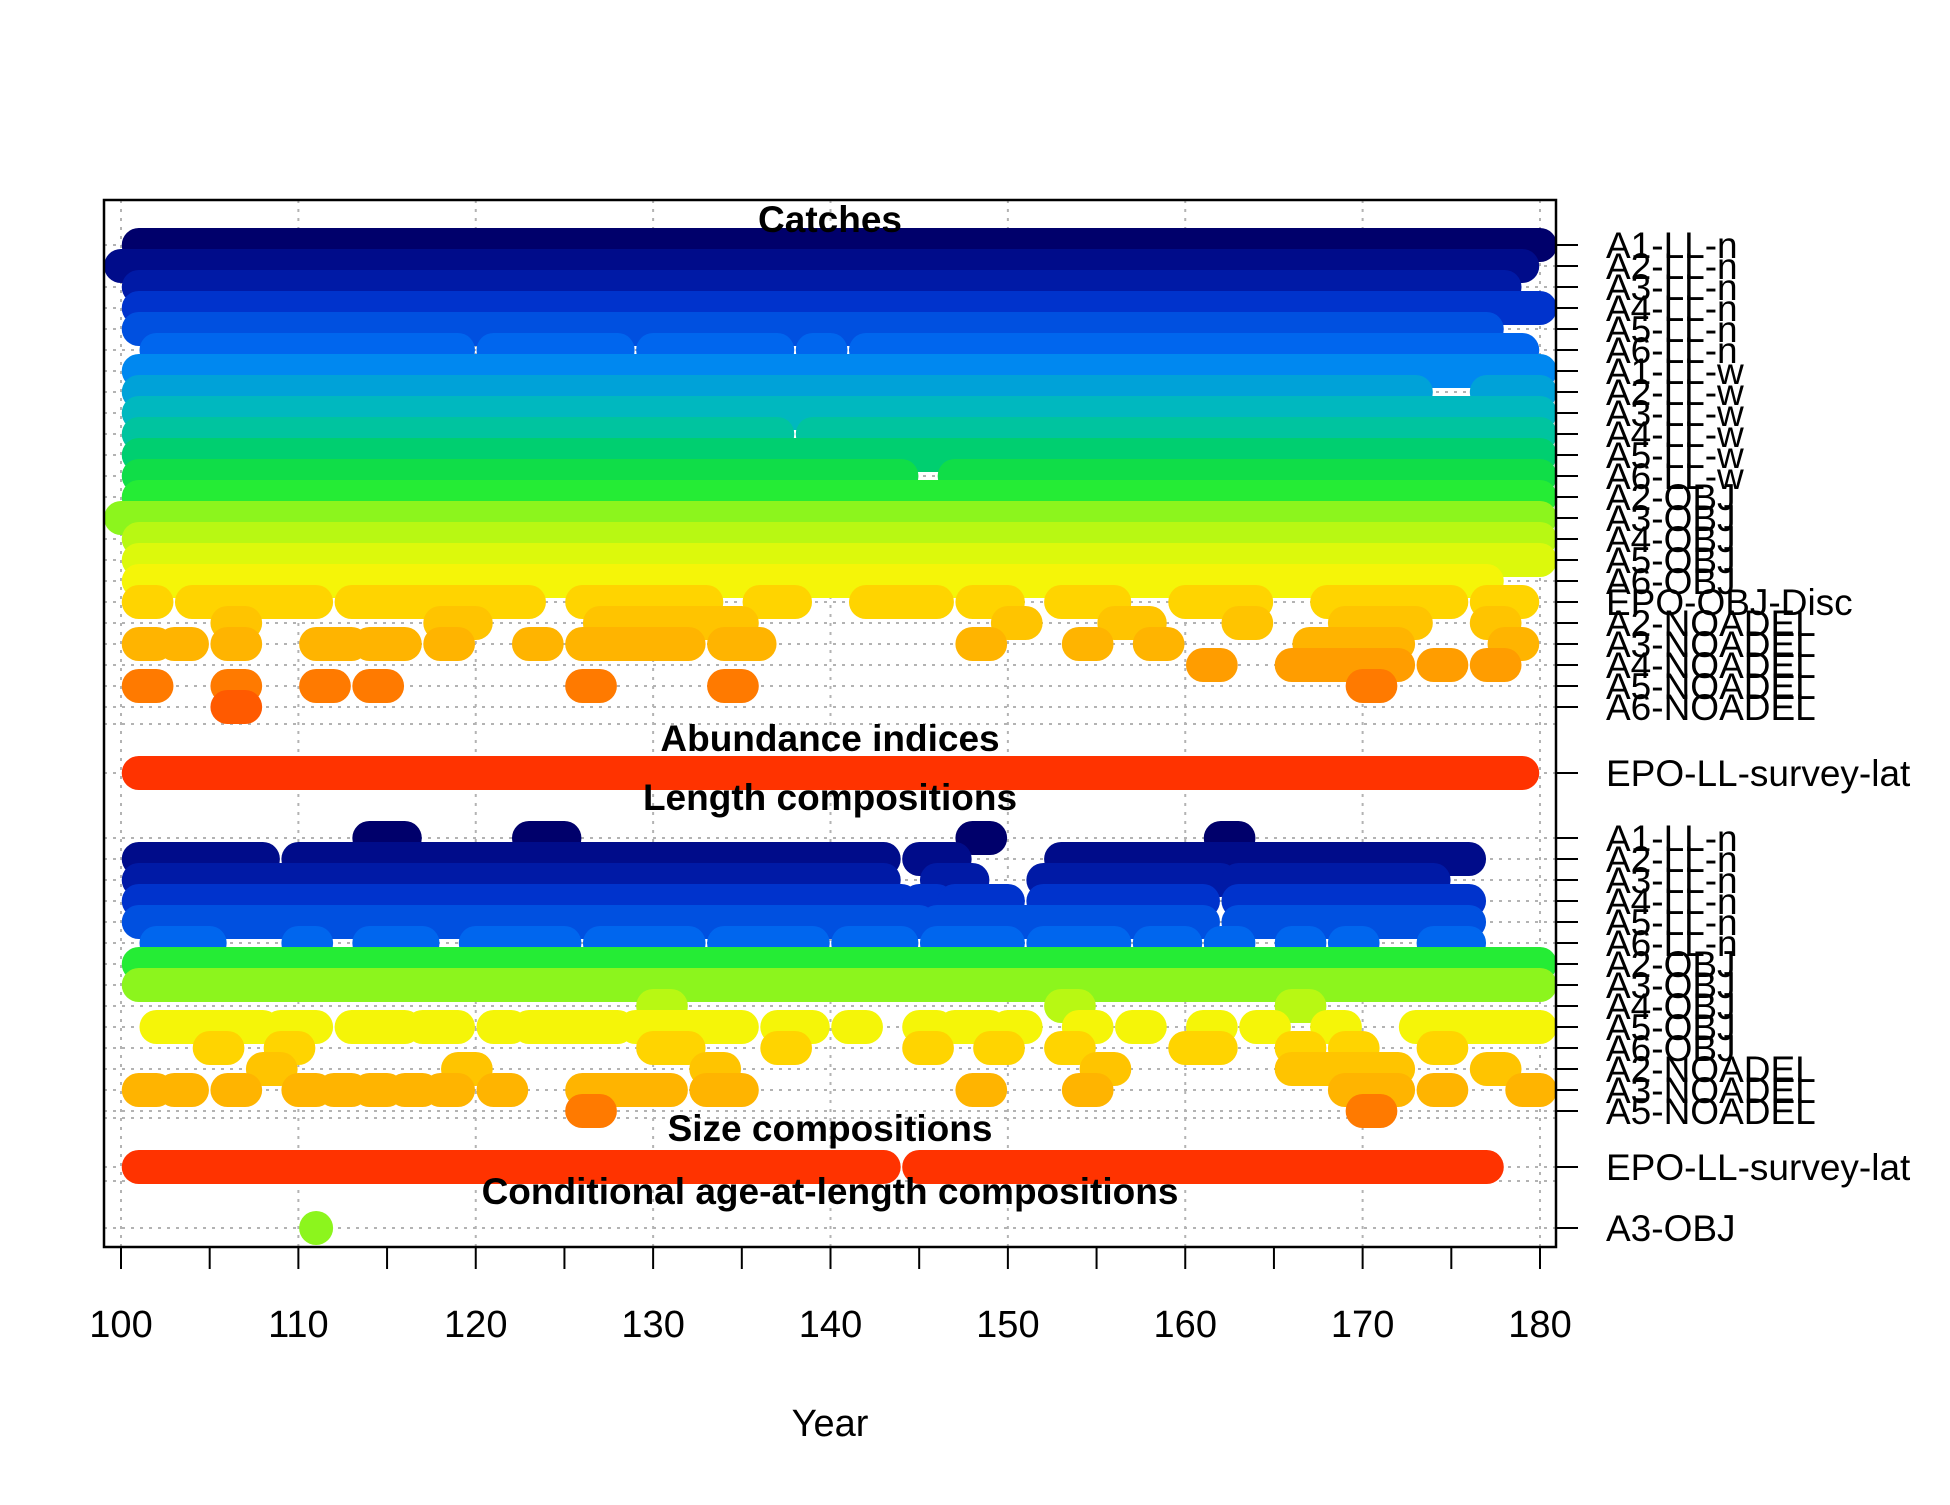 Image resolution: width=1950 pixels, height=1505 pixels. What do you see at coordinates (652, 1325) in the screenshot?
I see `x-tick-label: 130` at bounding box center [652, 1325].